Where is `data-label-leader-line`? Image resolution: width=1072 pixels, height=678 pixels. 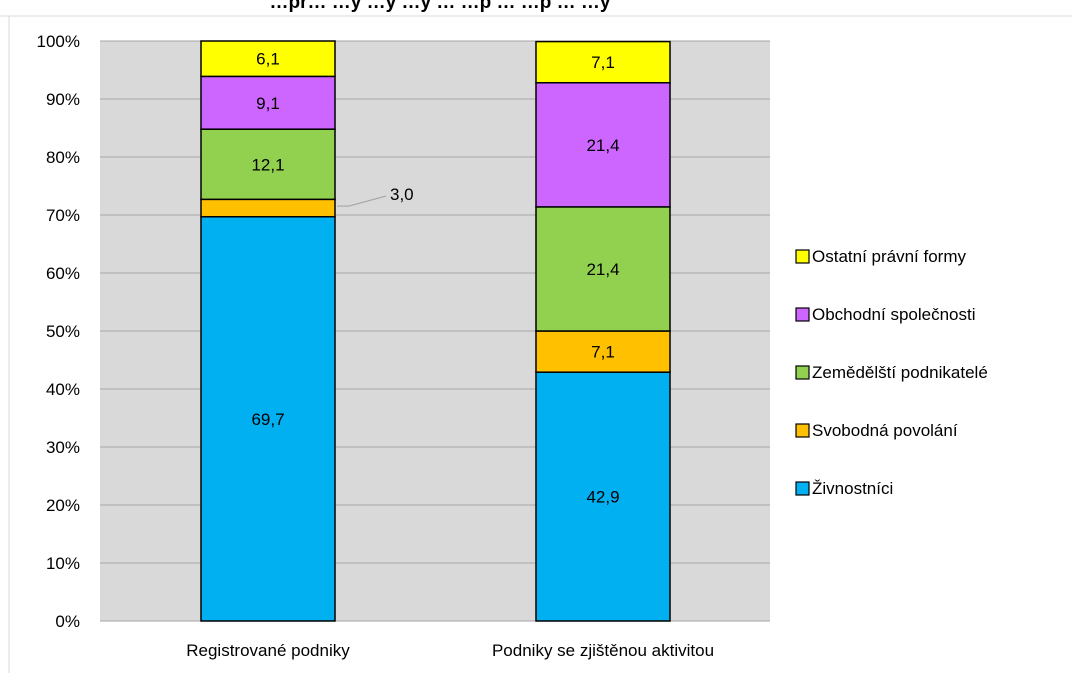 data-label-leader-line is located at coordinates (362, 201).